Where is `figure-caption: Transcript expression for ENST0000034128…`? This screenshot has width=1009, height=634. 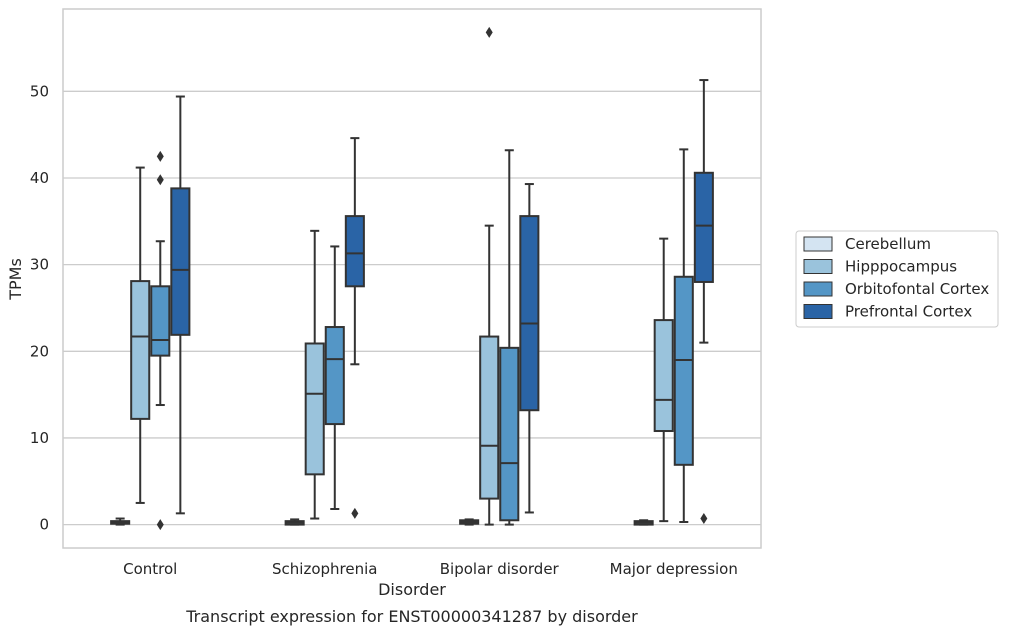
figure-caption: Transcript expression for ENST0000034128… is located at coordinates (411, 616).